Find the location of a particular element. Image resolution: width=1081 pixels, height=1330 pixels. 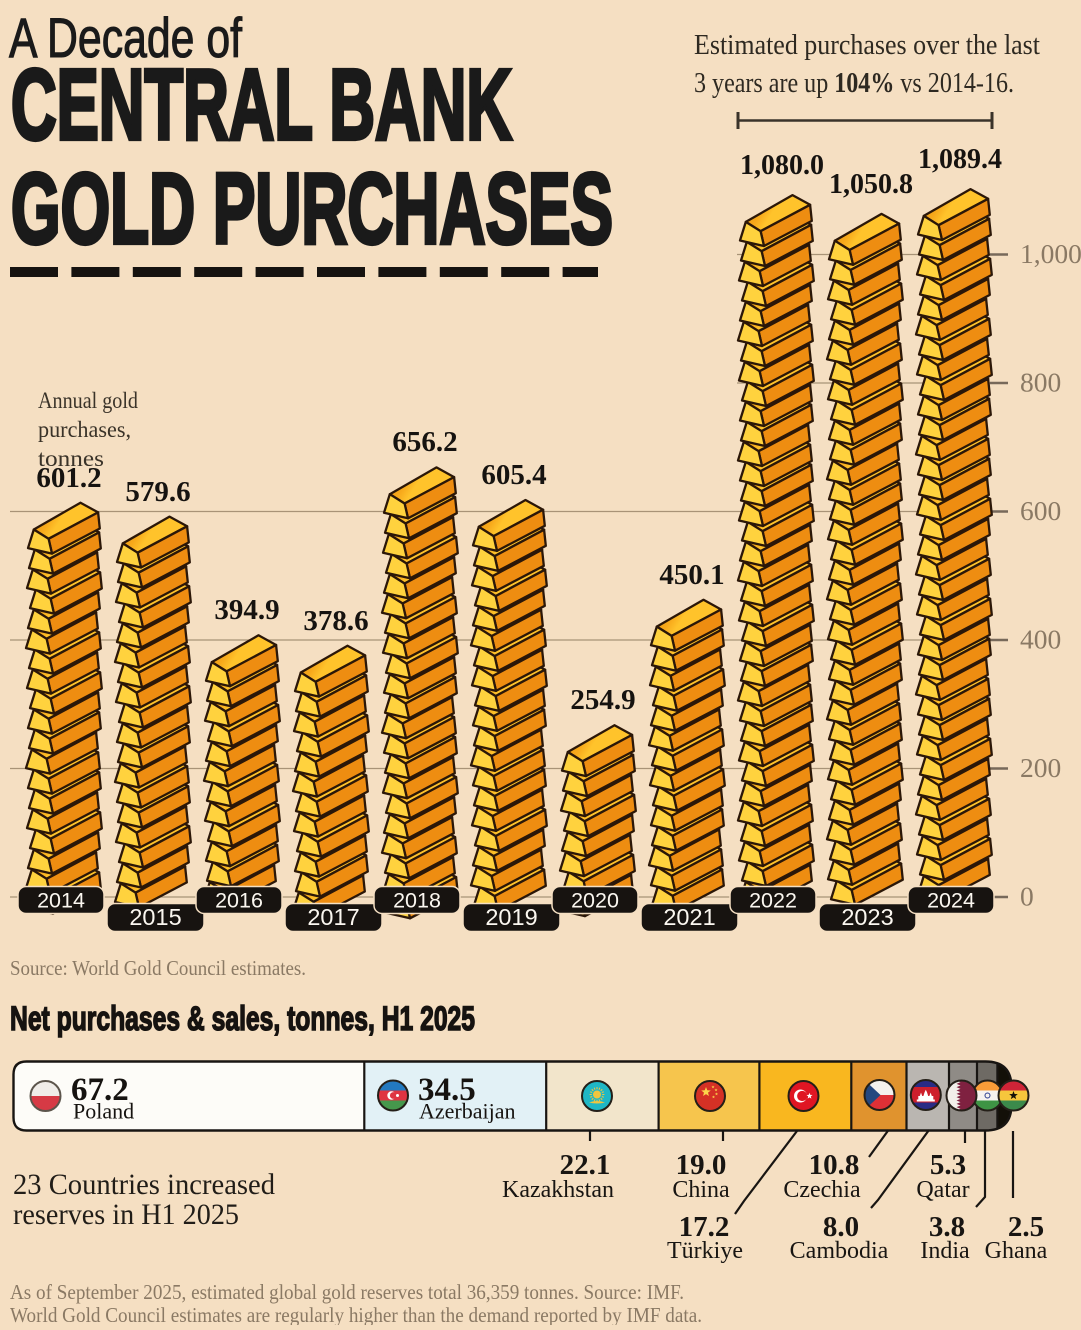

svg-text: China is located at coordinates (701, 1190).